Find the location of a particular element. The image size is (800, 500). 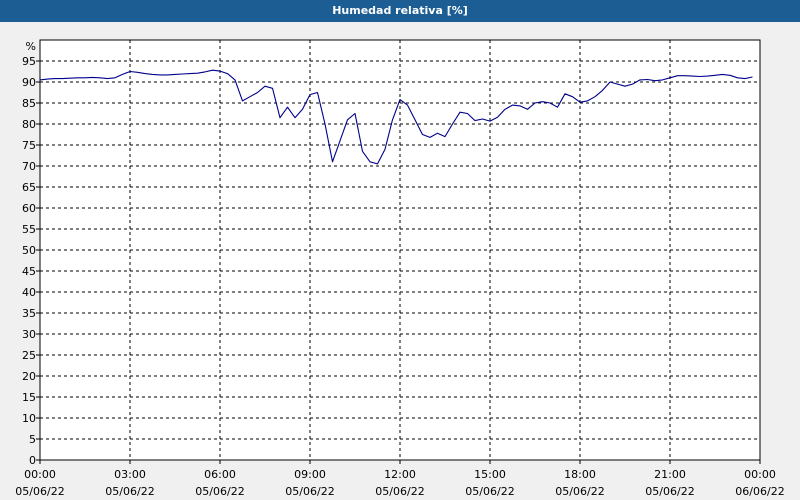

y-tick-label: 95 is located at coordinates (29, 61).